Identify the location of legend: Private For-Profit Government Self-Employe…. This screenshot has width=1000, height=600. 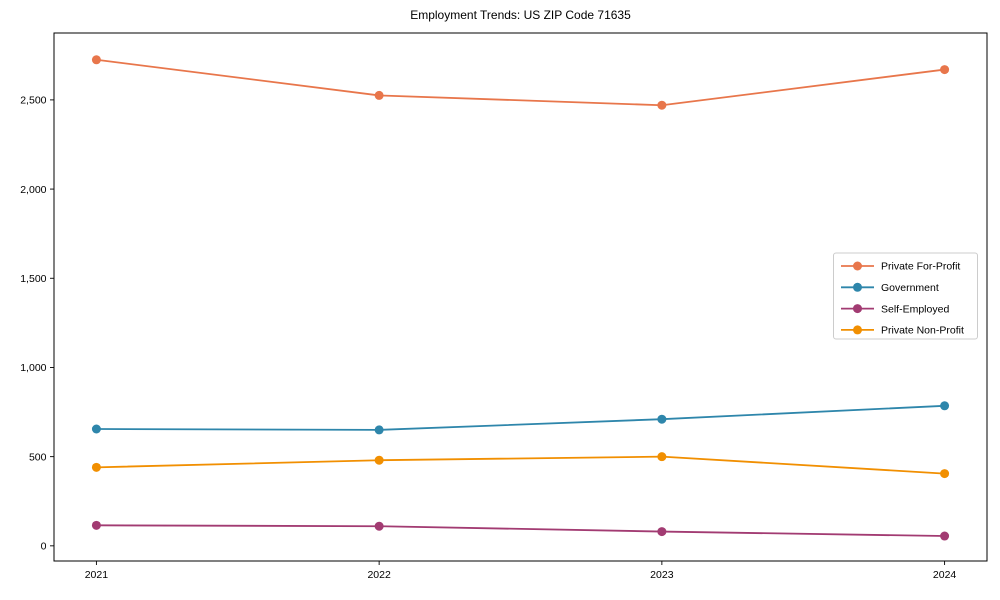
(905, 296).